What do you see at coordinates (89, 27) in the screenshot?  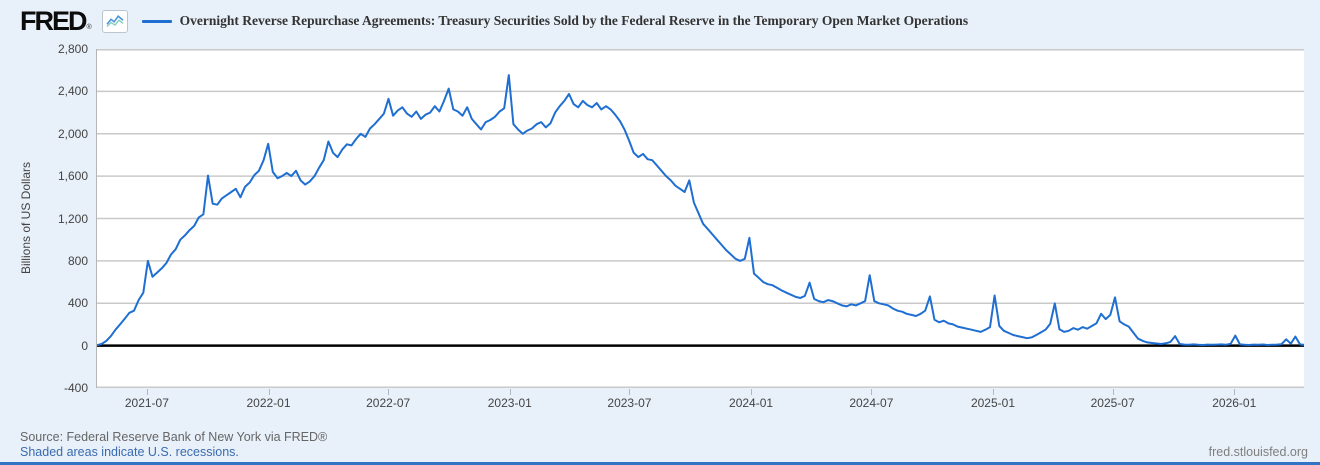 I see `registered-mark: ®` at bounding box center [89, 27].